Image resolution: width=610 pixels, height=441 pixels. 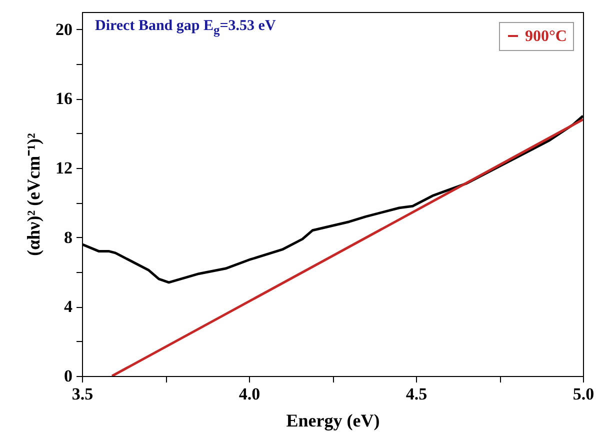 What do you see at coordinates (68, 306) in the screenshot?
I see `y-tick-label: 4` at bounding box center [68, 306].